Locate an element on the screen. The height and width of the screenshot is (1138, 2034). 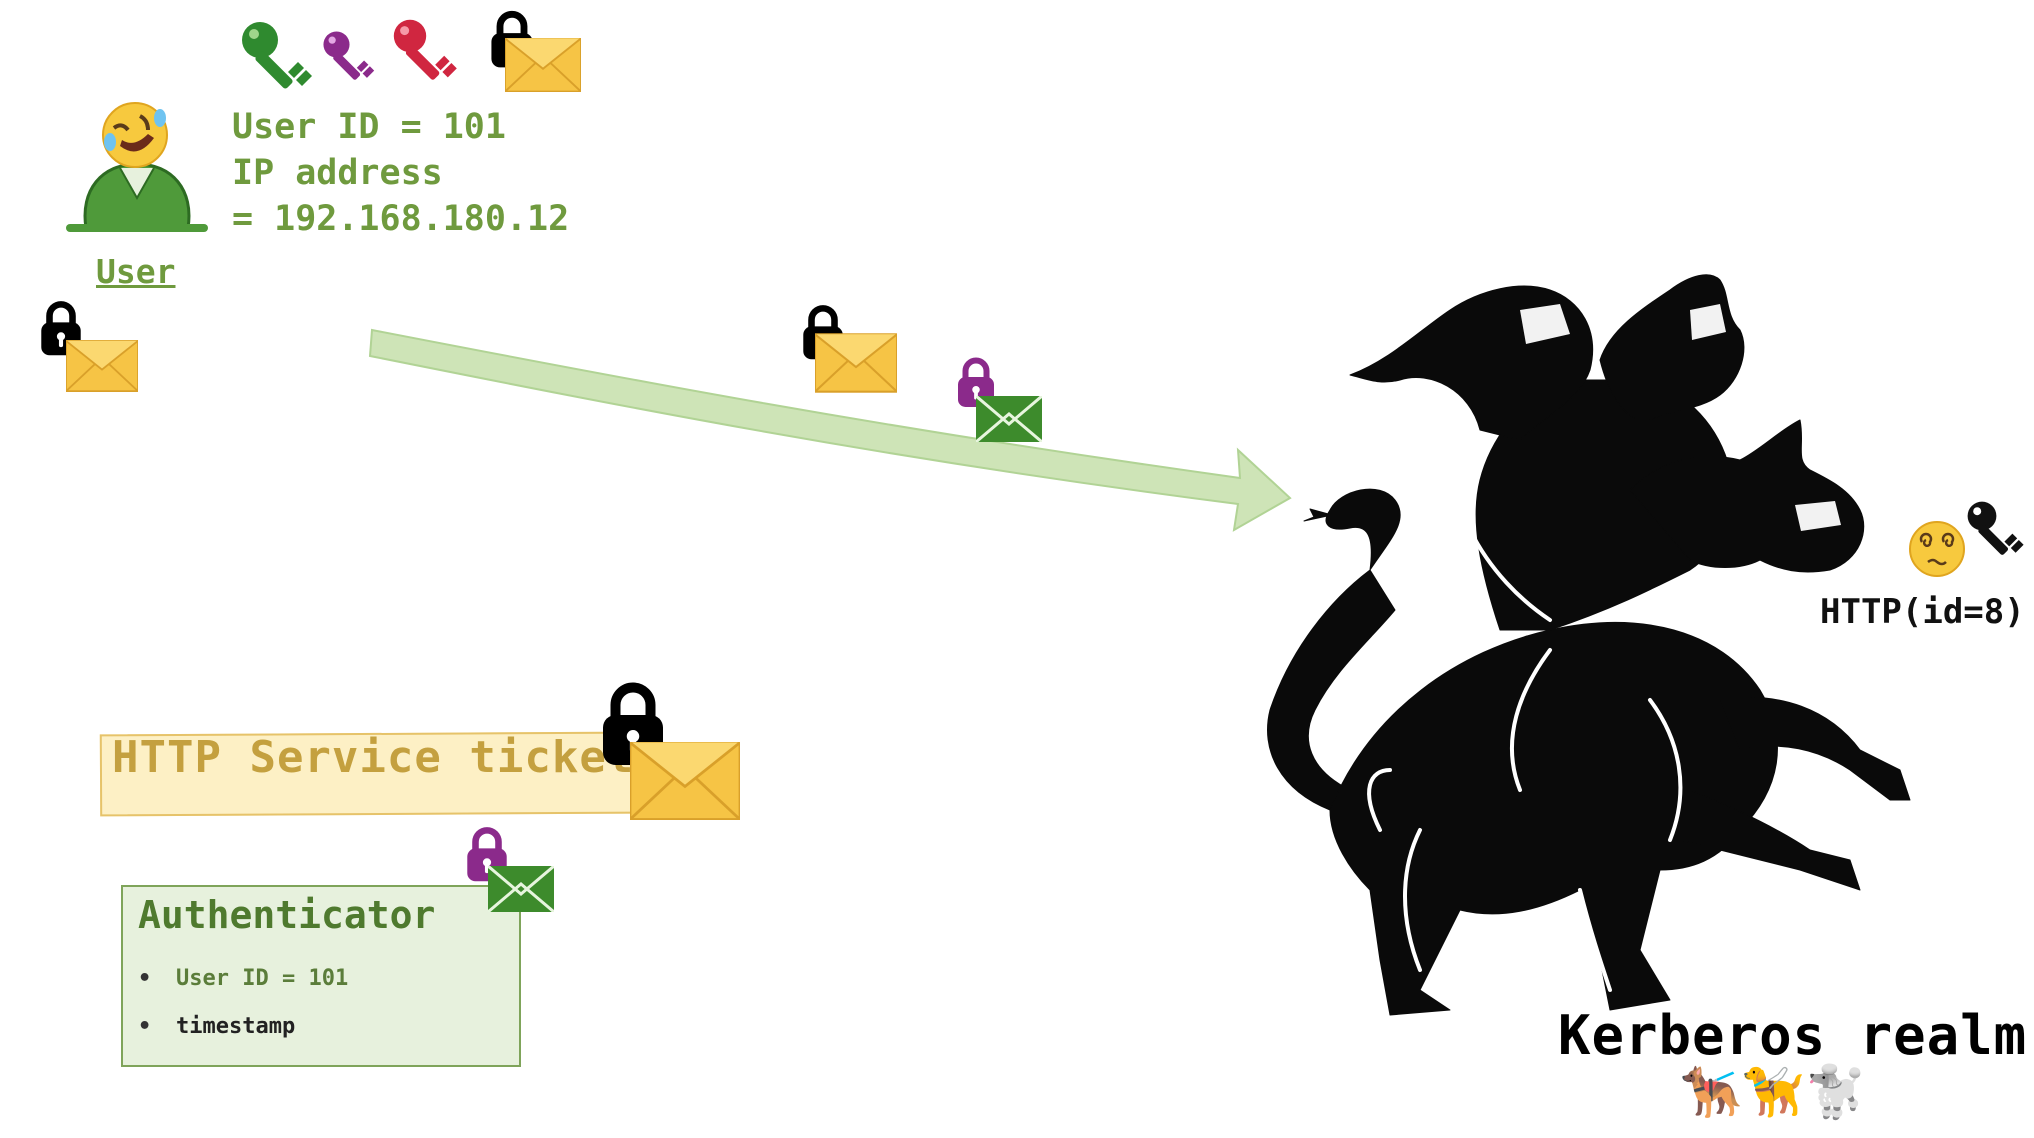
purple-key-icon is located at coordinates (349, 56).